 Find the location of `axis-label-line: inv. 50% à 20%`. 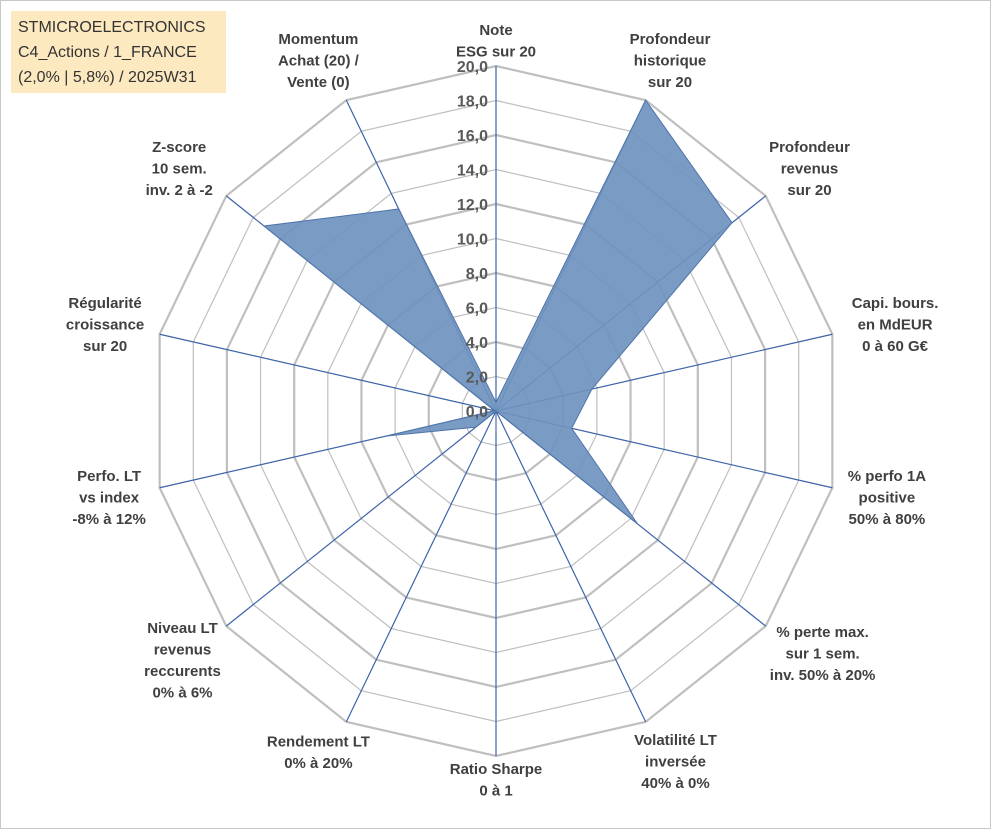

axis-label-line: inv. 50% à 20% is located at coordinates (823, 675).